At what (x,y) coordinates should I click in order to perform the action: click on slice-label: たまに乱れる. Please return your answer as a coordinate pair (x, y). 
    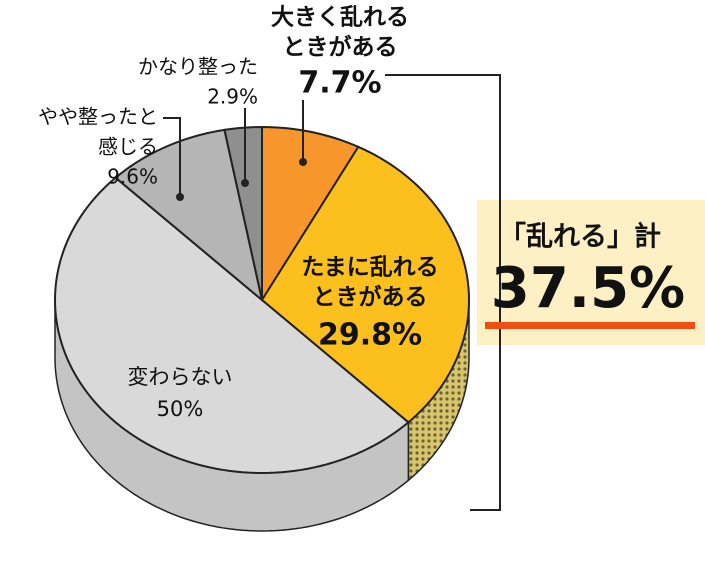
    Looking at the image, I should click on (369, 268).